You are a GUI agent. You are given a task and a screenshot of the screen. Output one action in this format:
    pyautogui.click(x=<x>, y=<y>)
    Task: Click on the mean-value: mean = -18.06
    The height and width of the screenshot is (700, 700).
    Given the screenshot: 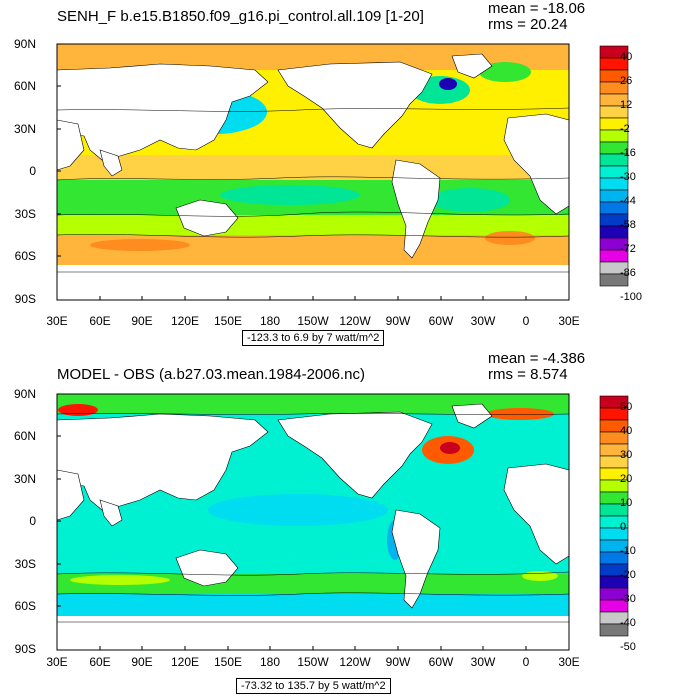 What is the action you would take?
    pyautogui.click(x=537, y=8)
    